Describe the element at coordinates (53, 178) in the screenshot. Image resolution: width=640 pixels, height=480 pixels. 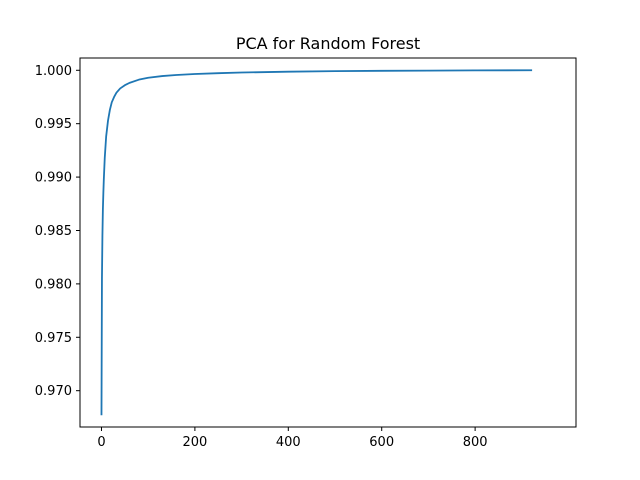
I see `y-tick-label: 0.990` at that location.